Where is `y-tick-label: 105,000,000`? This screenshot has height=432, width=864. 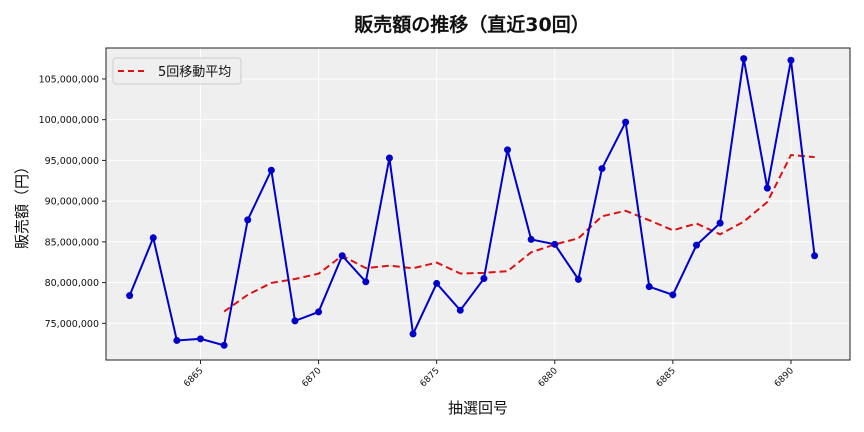
y-tick-label: 105,000,000 is located at coordinates (69, 79).